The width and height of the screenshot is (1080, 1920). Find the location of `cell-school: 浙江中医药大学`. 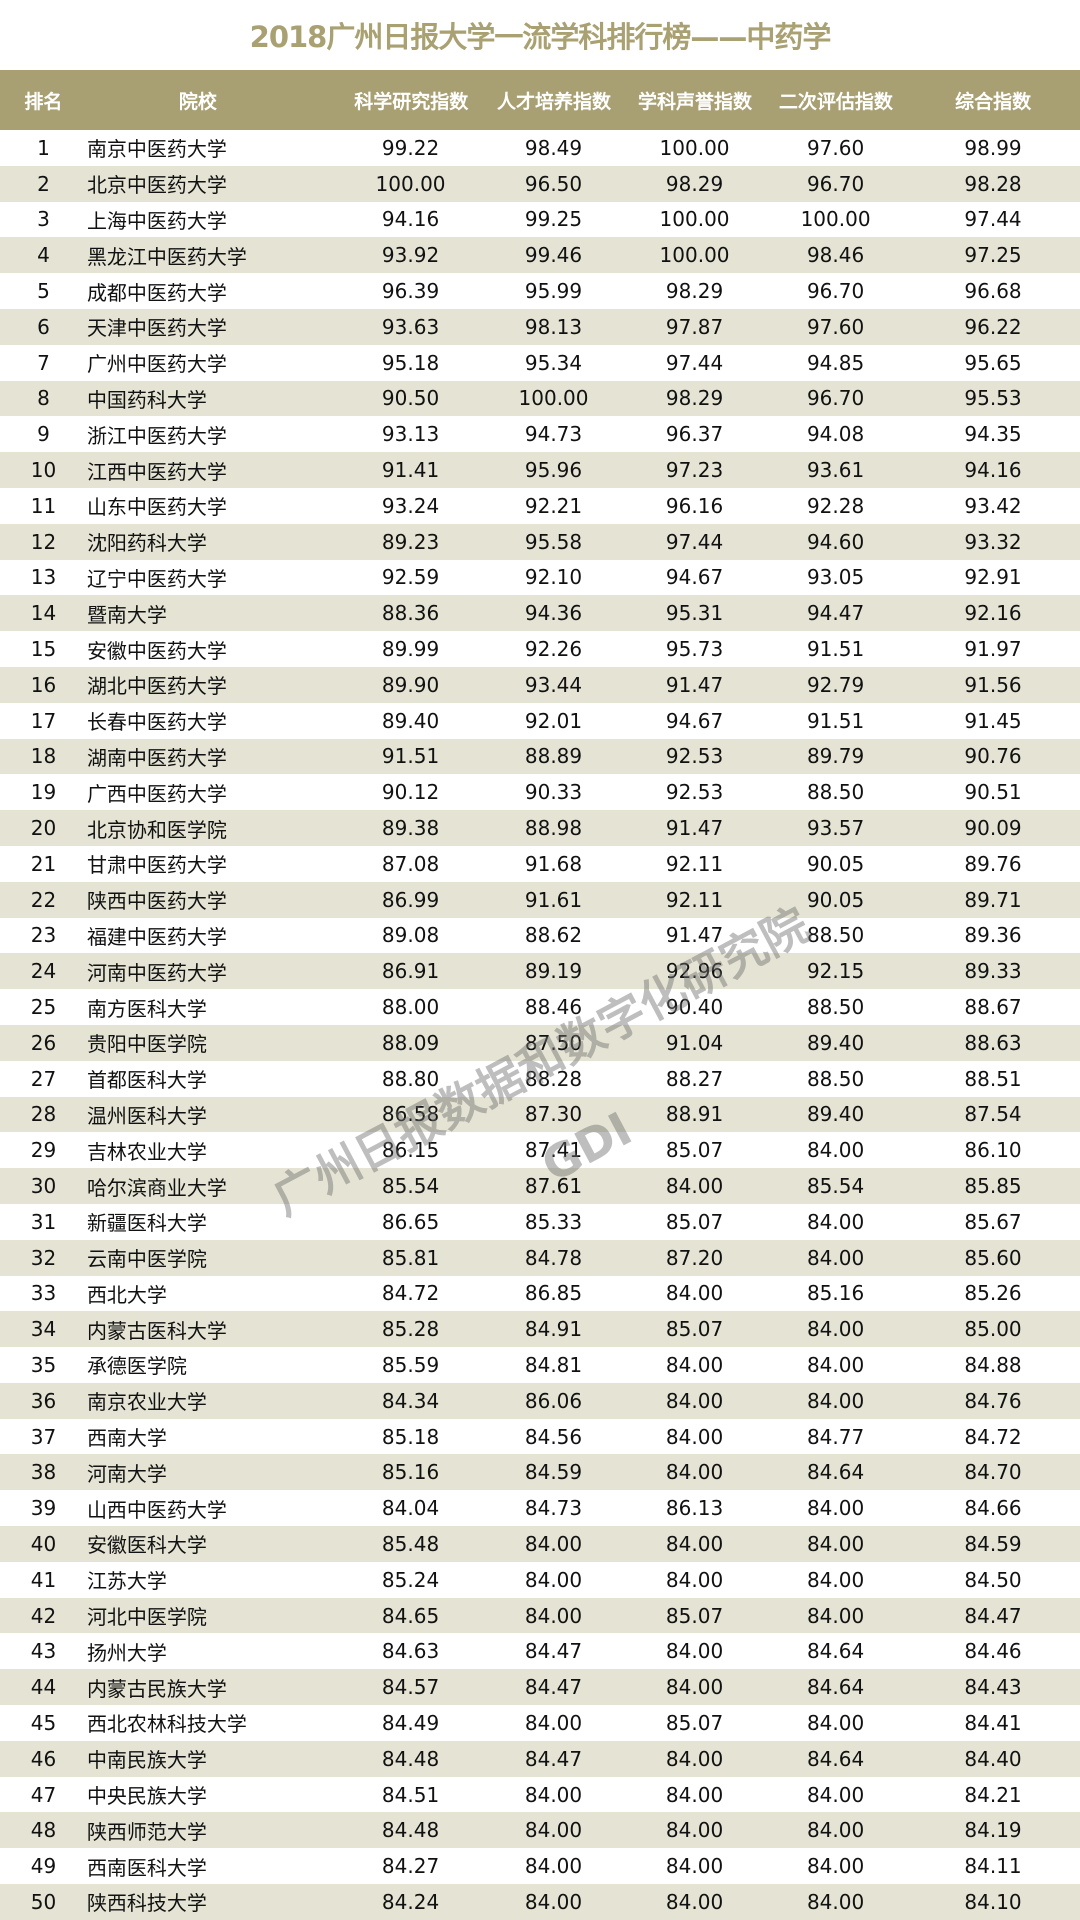

cell-school: 浙江中医药大学 is located at coordinates (156, 435).